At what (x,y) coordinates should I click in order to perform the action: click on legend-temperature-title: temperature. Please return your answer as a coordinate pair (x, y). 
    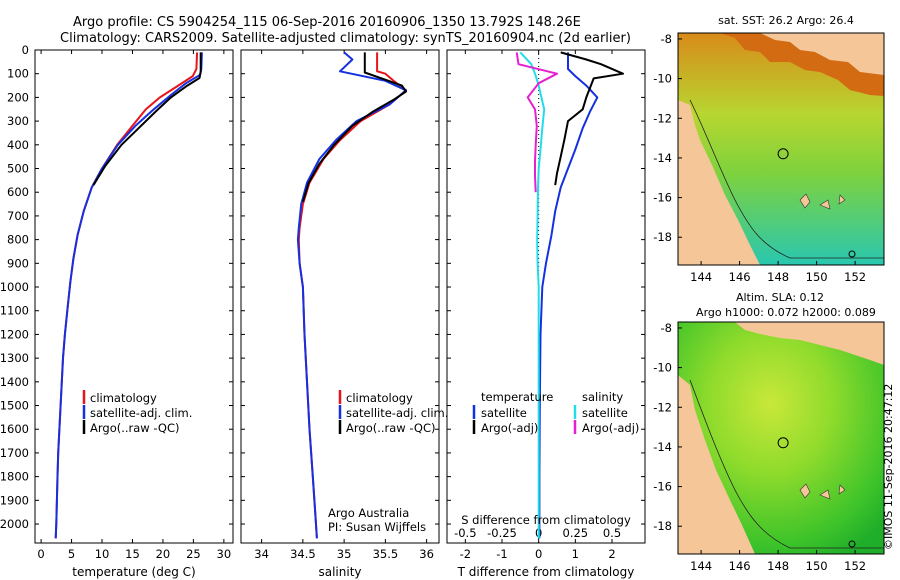
    Looking at the image, I should click on (517, 397).